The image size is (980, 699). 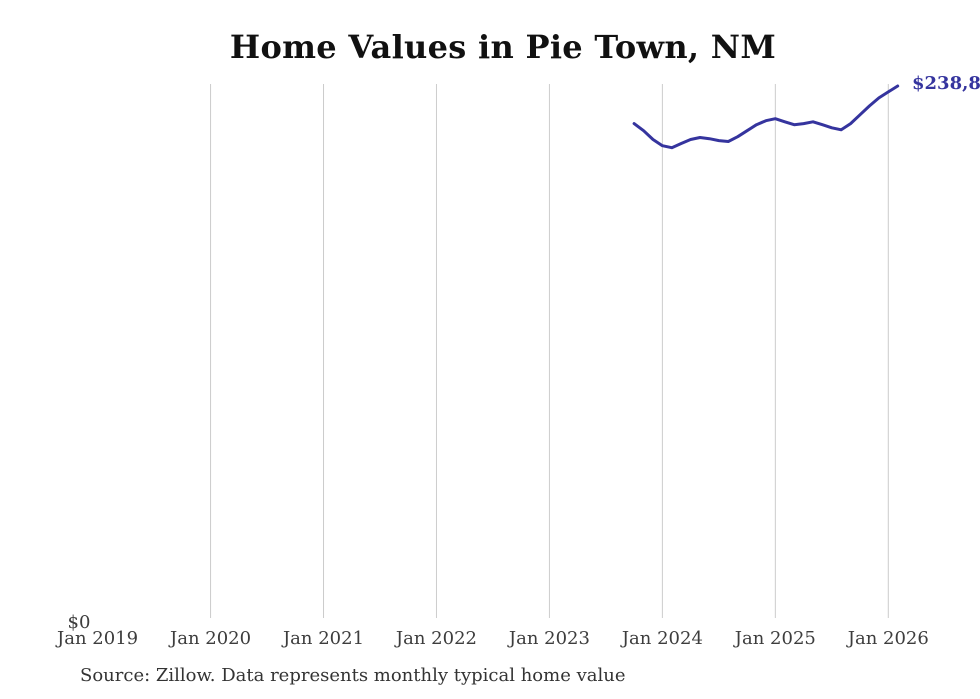 What do you see at coordinates (322, 638) in the screenshot?
I see `x-tick-label: Jan 2021` at bounding box center [322, 638].